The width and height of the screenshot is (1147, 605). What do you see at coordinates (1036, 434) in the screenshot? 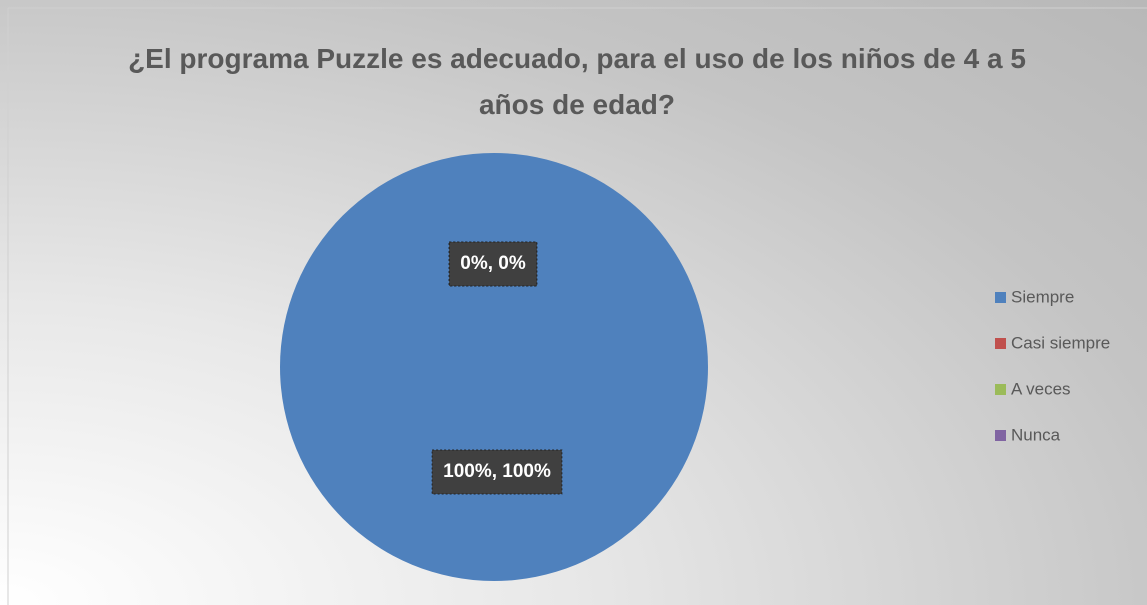
I see `legend-label: Nunca` at bounding box center [1036, 434].